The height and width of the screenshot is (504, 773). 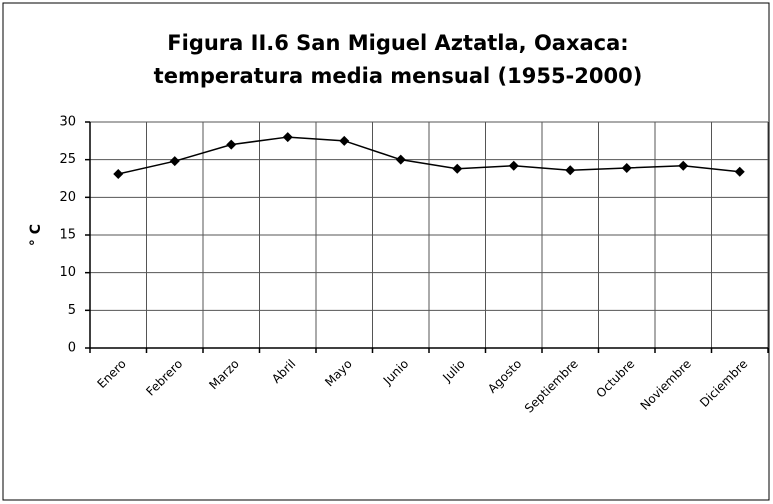 What do you see at coordinates (67, 235) in the screenshot?
I see `y-tick-label: 15` at bounding box center [67, 235].